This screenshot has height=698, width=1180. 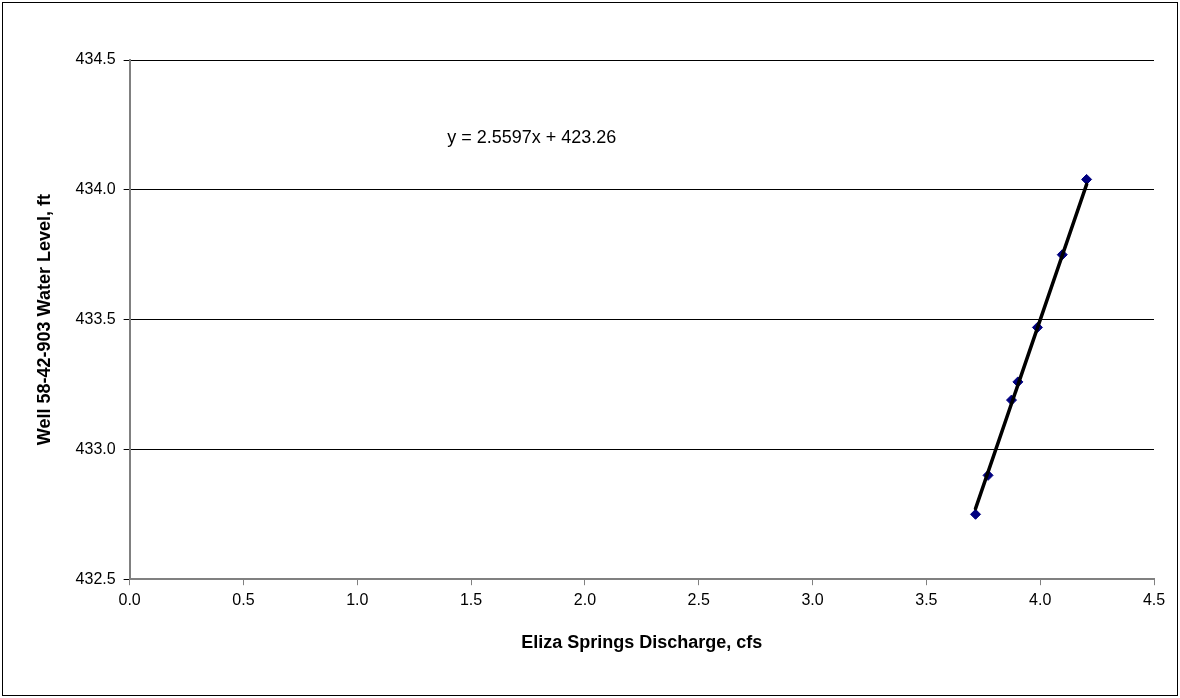 What do you see at coordinates (95, 319) in the screenshot?
I see `y-tick-label: 433.5` at bounding box center [95, 319].